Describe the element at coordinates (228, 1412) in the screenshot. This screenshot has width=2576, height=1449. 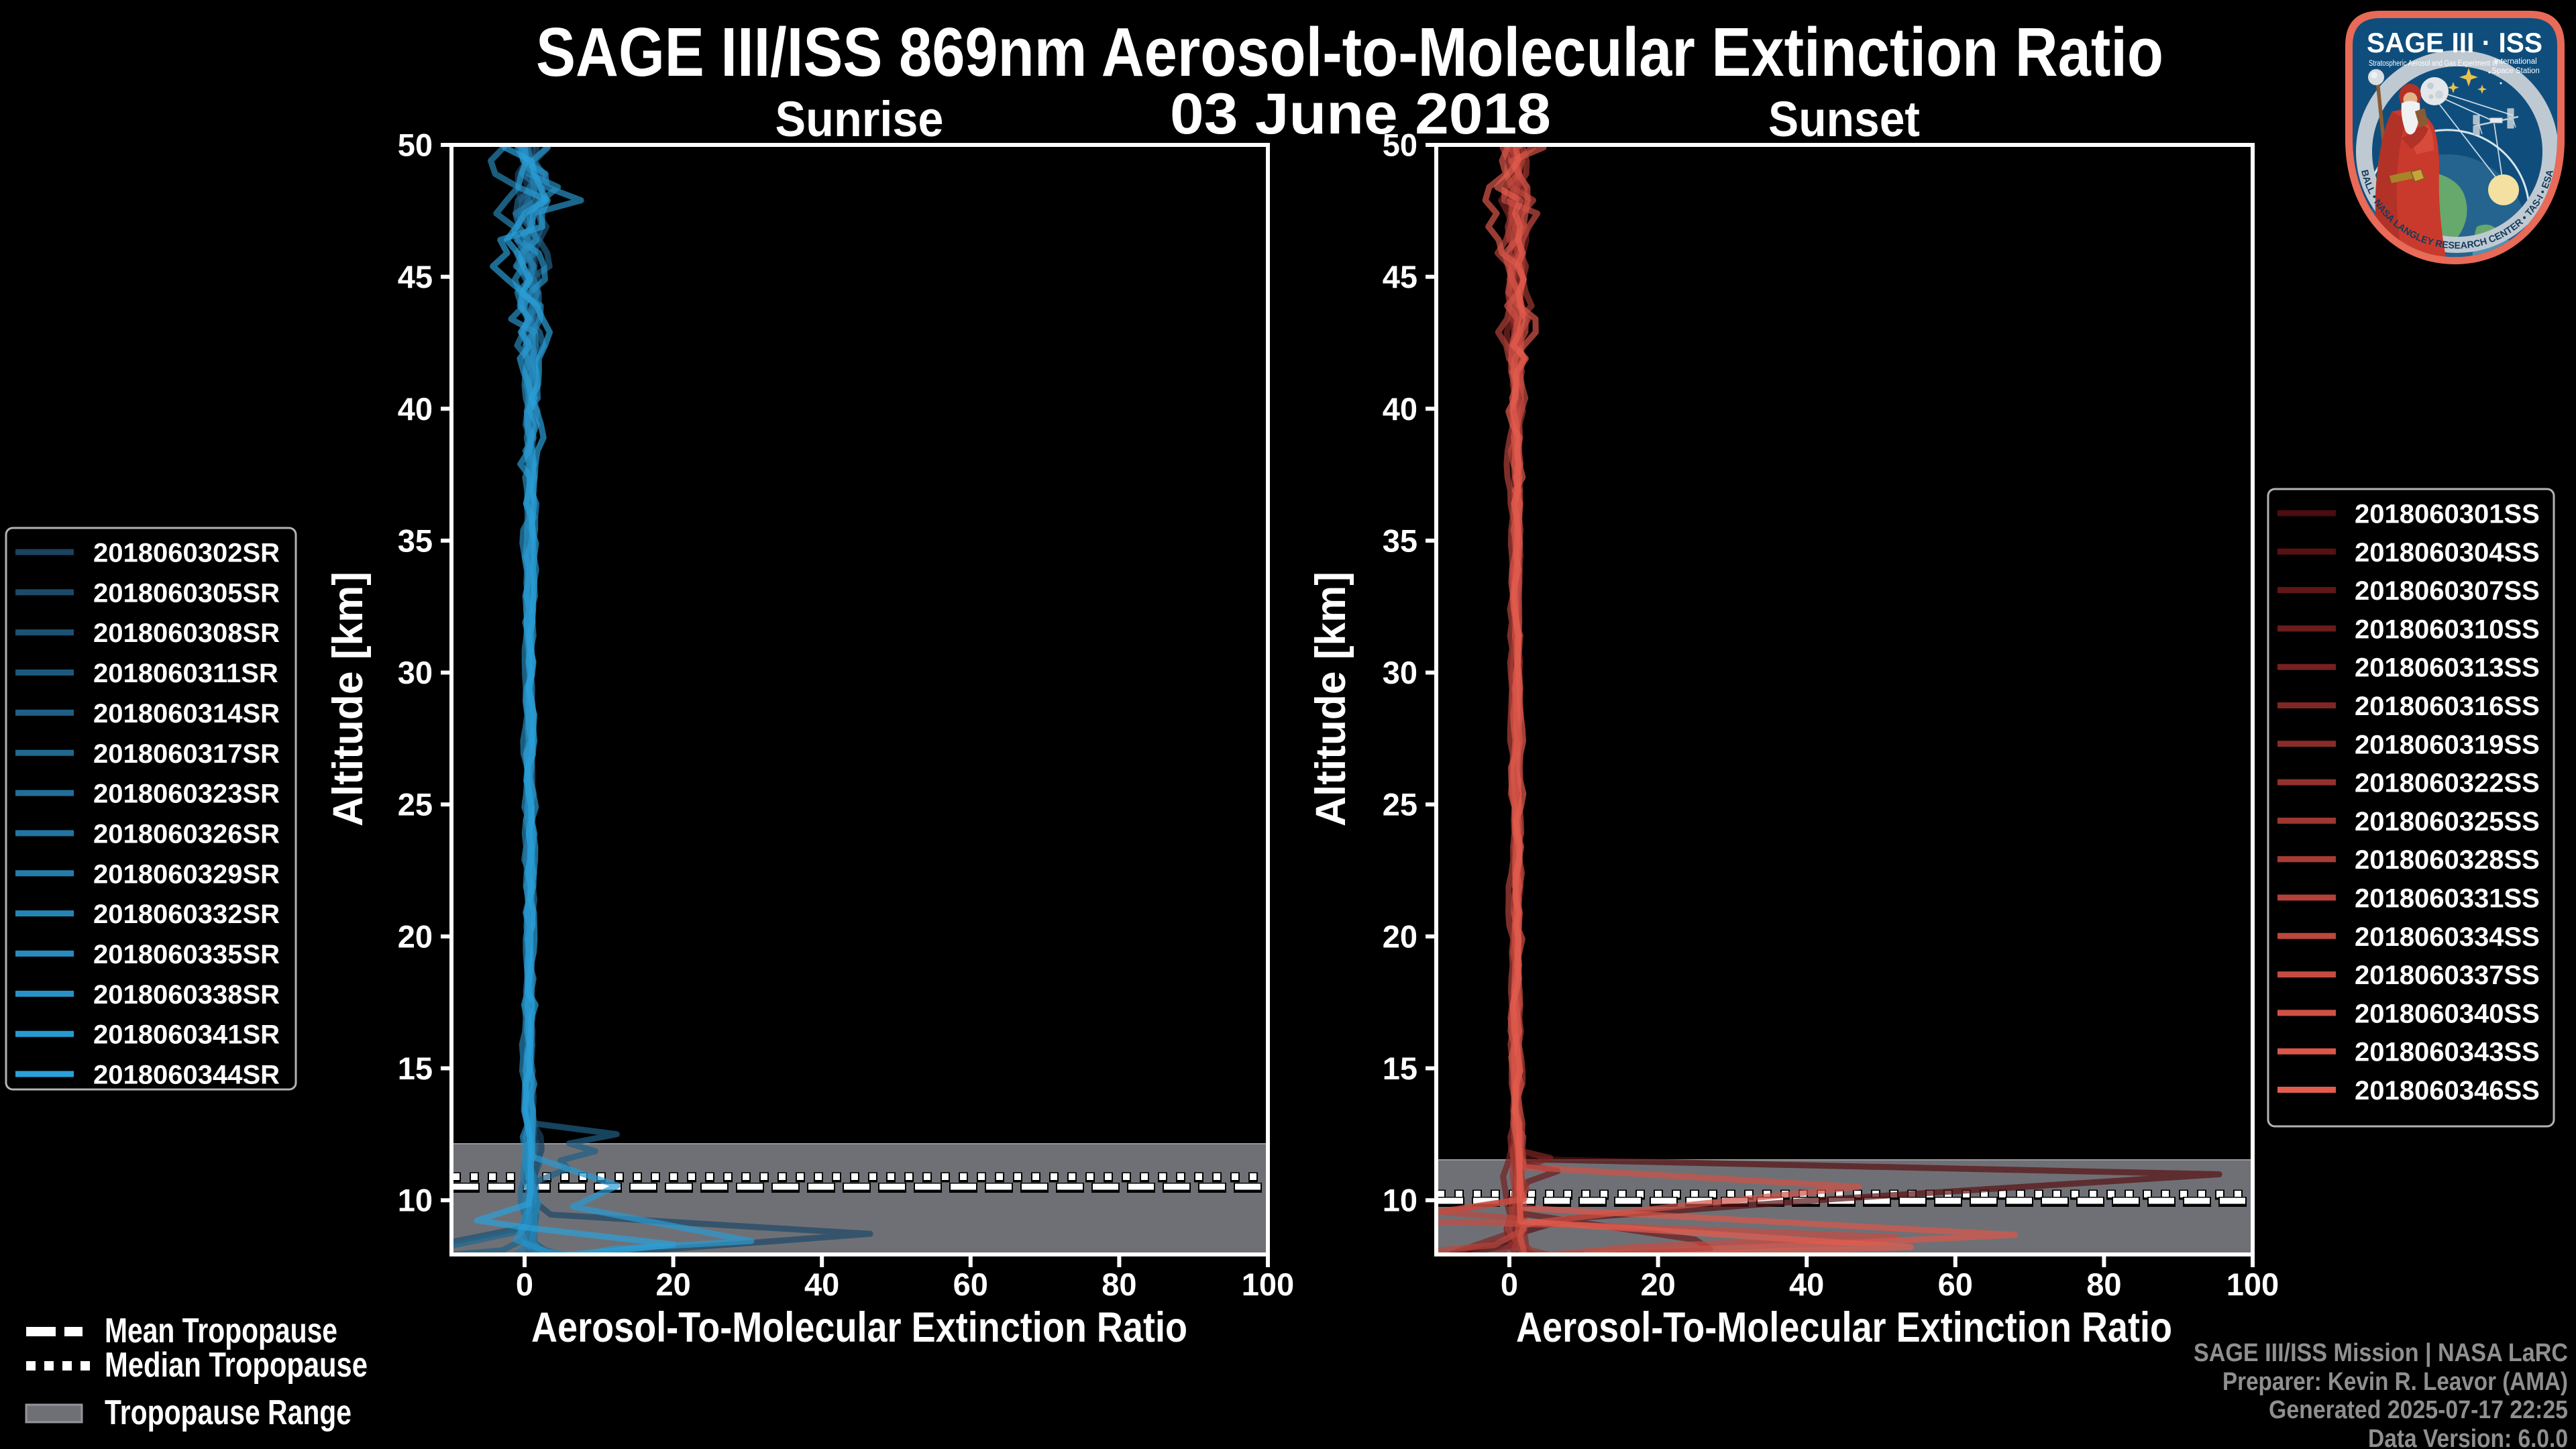
I see `svg-text: Tropopause Range` at that location.